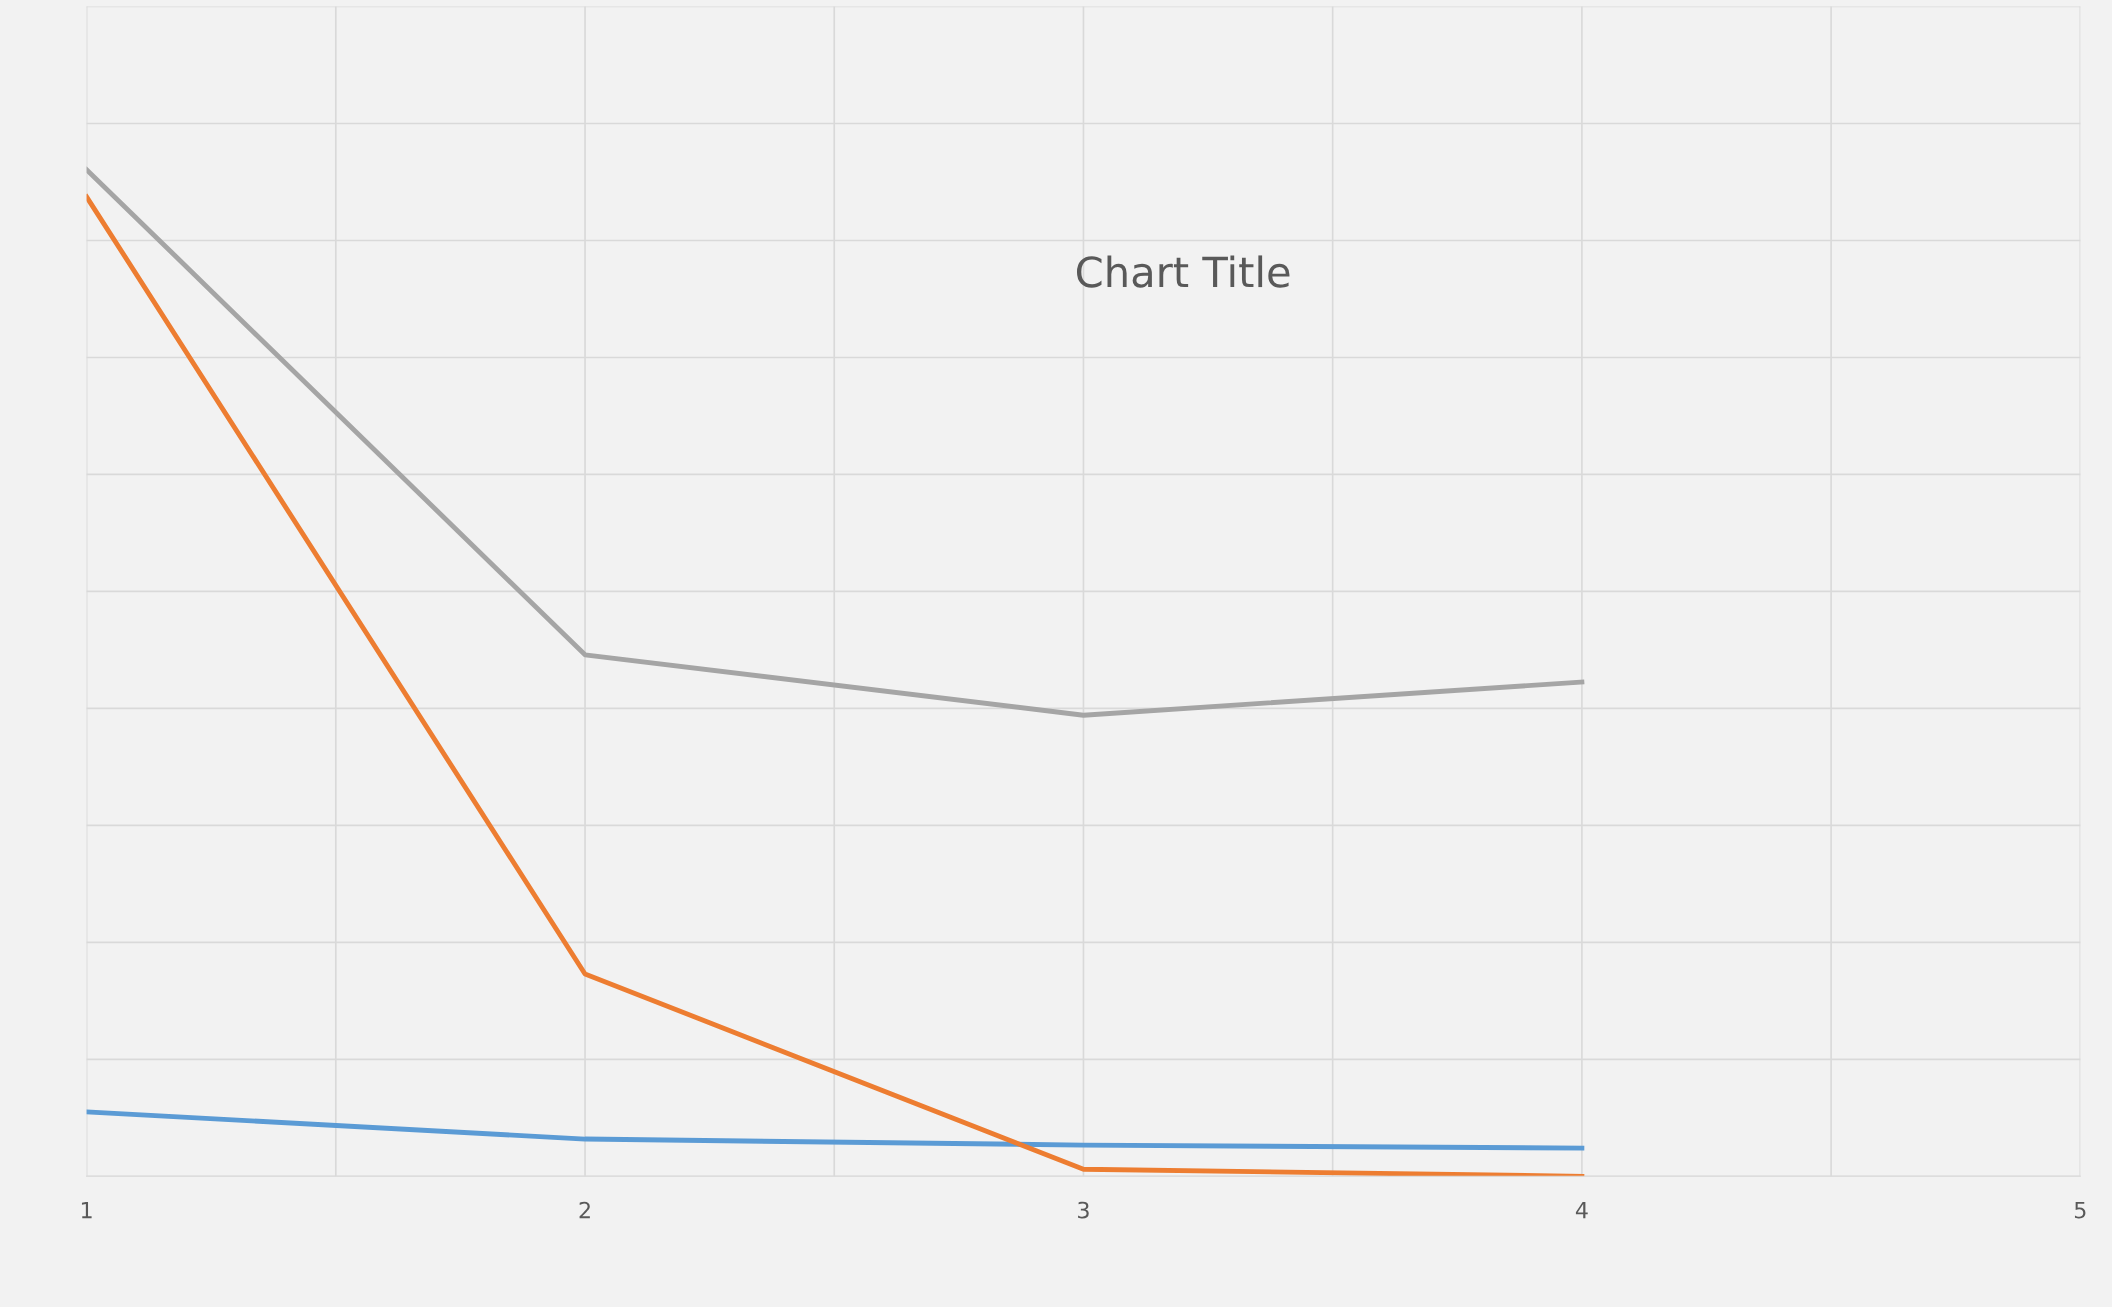 The height and width of the screenshot is (1307, 2112). Describe the element at coordinates (2080, 1210) in the screenshot. I see `x-tick-label: 5` at that location.